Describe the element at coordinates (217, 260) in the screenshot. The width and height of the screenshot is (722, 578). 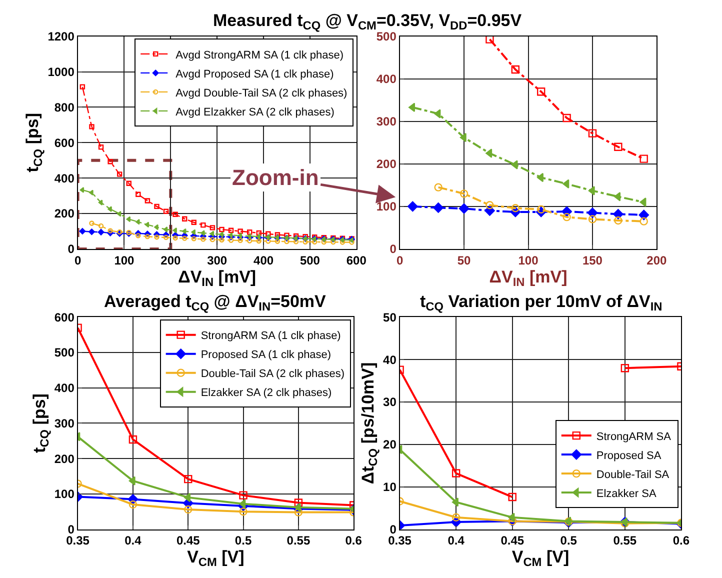
I see `x-tick-label: 300` at that location.